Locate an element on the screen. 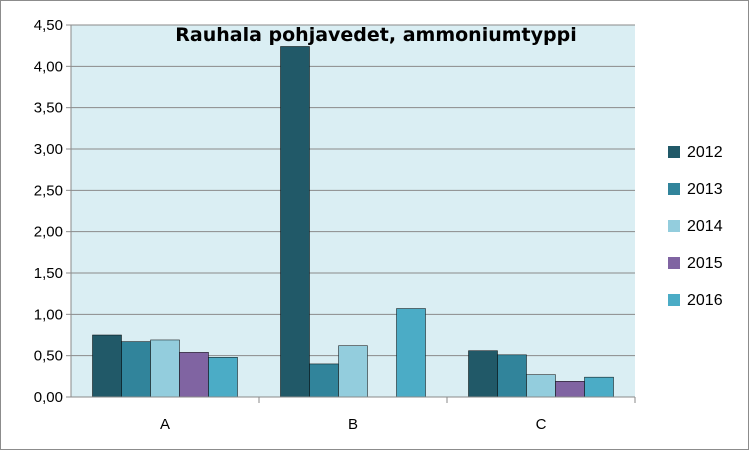 The height and width of the screenshot is (451, 749). legend: 2012 2013 2014 2015 2016 is located at coordinates (695, 226).